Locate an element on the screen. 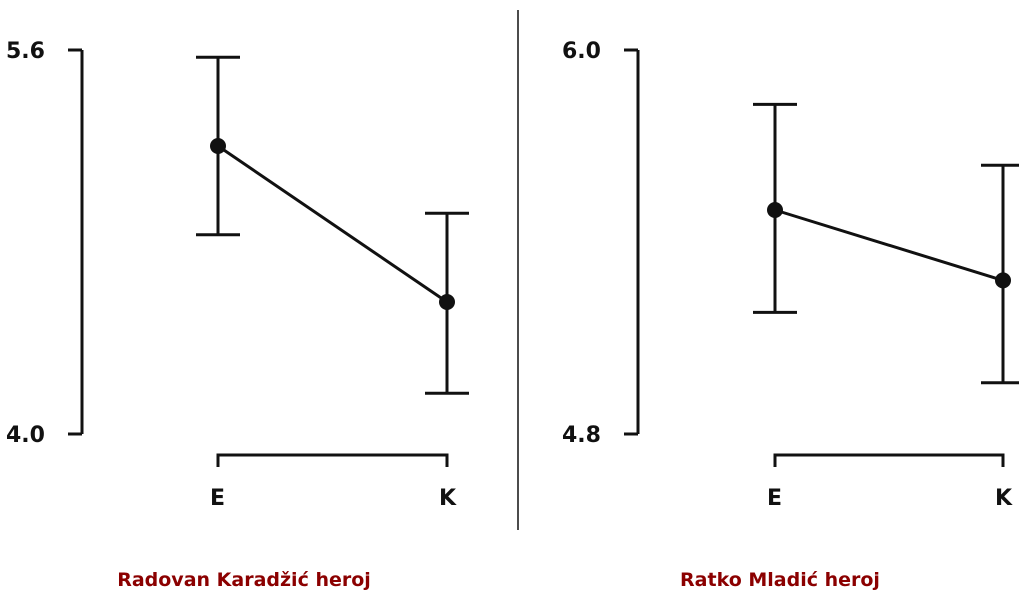 The width and height of the screenshot is (1019, 597). y-tick-label-bottom: 4.8 is located at coordinates (581, 435).